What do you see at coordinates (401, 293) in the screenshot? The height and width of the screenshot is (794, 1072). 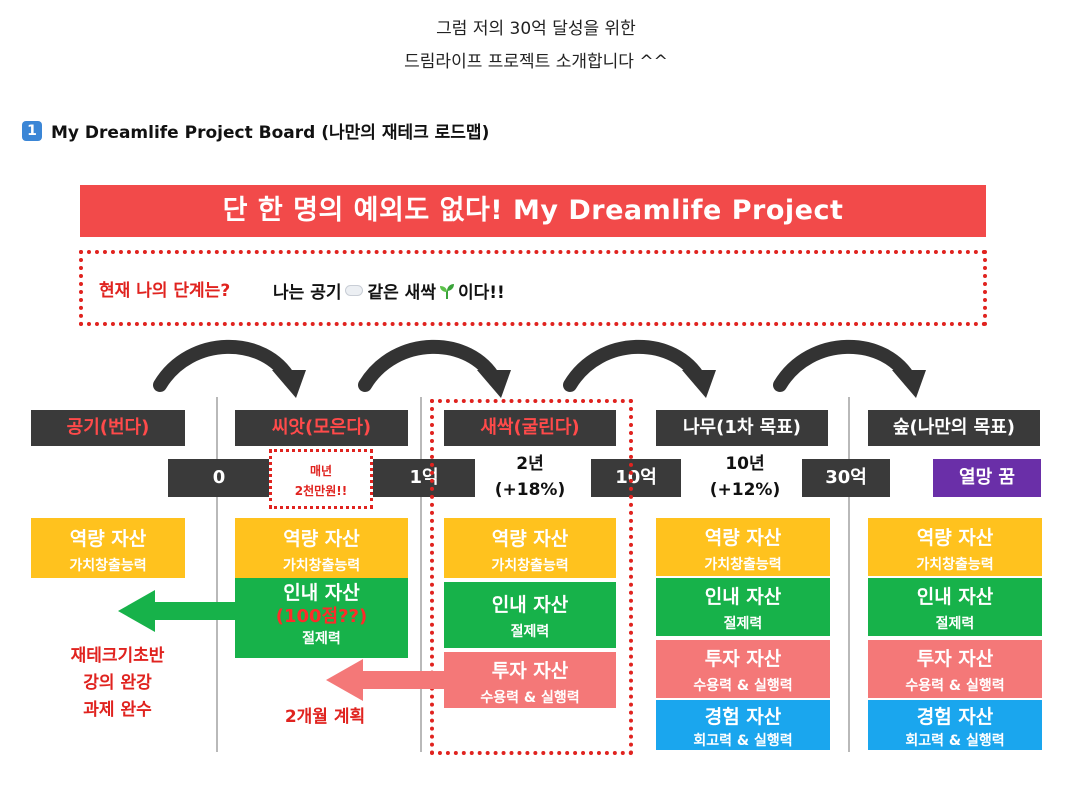 I see `status-answer-part-2: 같은 새싹` at bounding box center [401, 293].